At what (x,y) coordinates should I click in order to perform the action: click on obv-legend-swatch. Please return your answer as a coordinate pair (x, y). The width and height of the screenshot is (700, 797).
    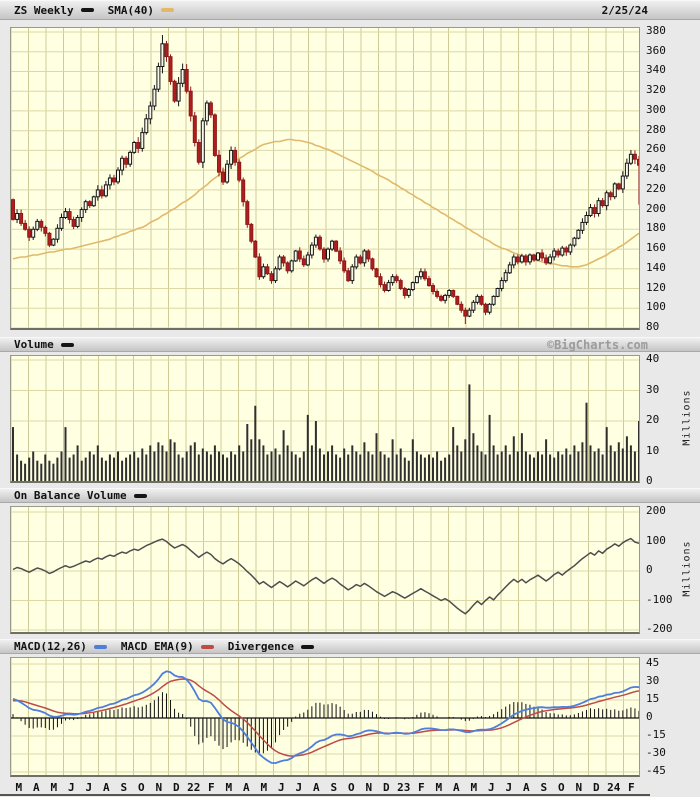
    Looking at the image, I should click on (140, 495).